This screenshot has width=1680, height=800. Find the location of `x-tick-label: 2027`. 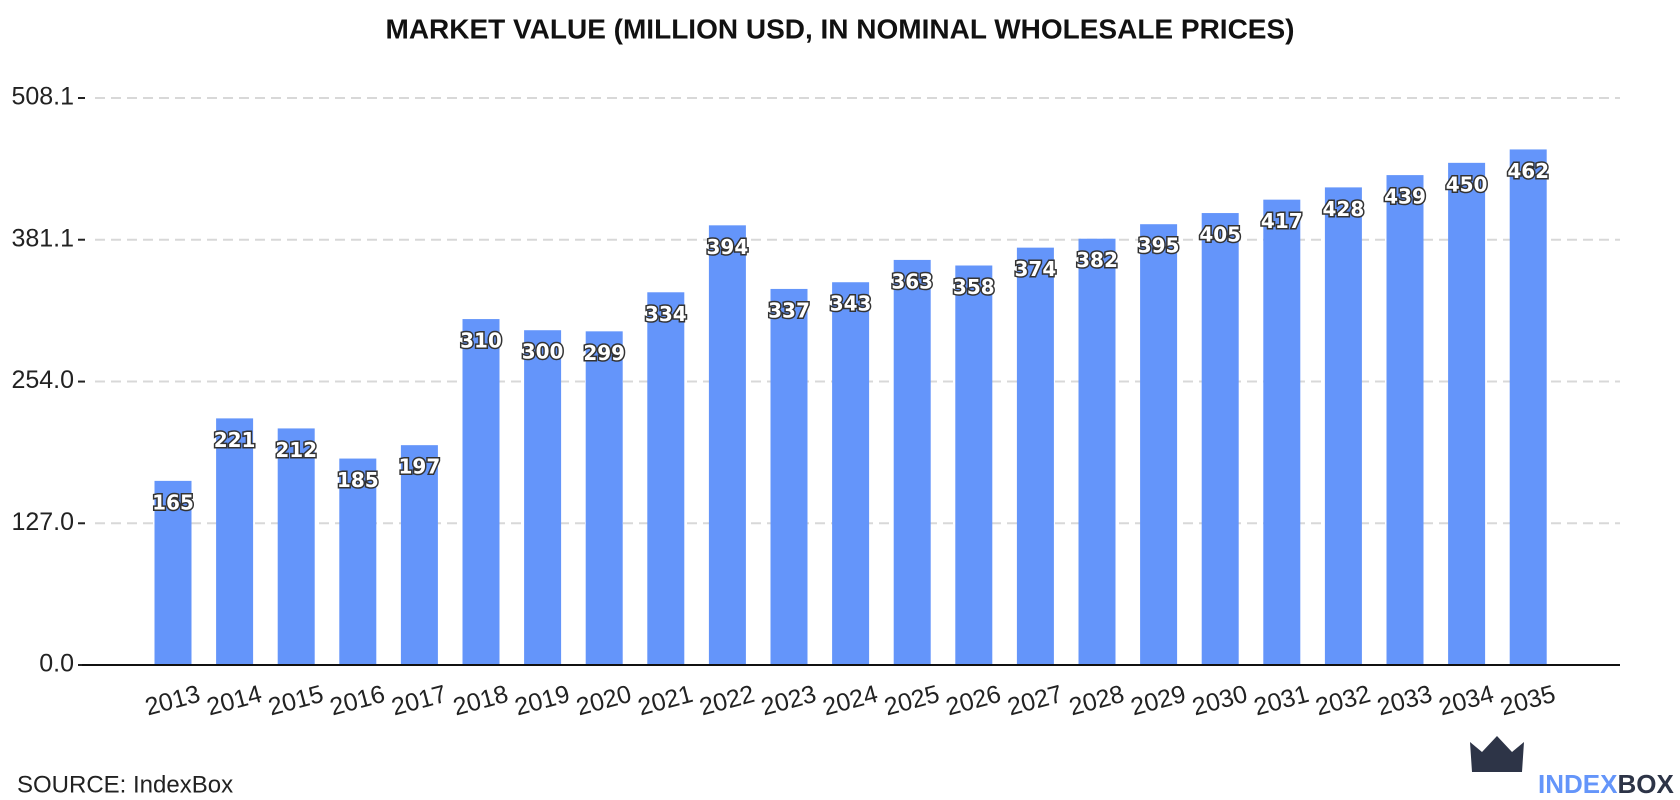

x-tick-label: 2027 is located at coordinates (1035, 700).